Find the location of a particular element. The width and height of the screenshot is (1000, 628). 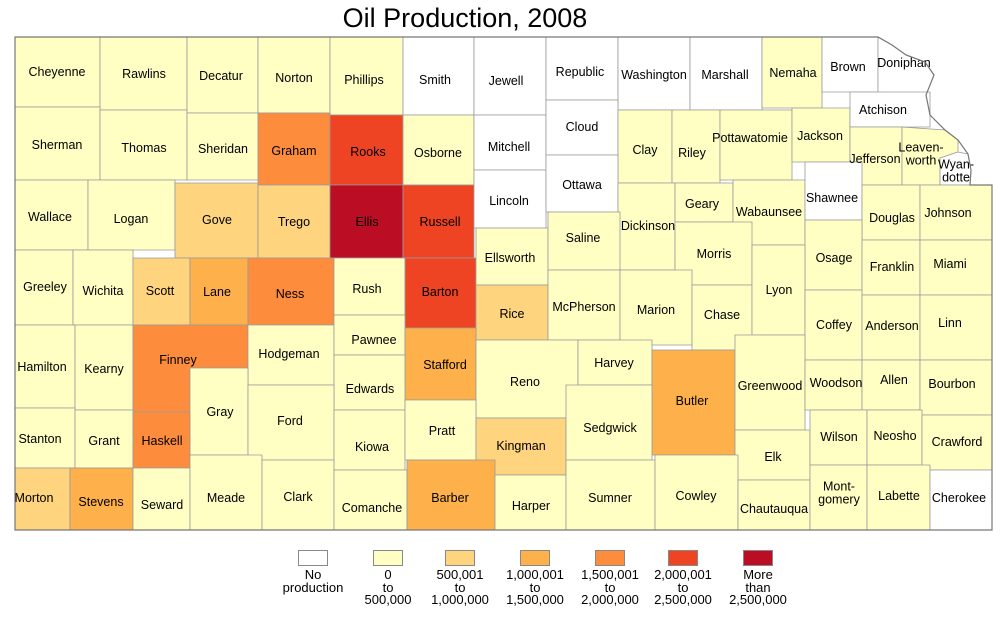

county-label-wabaunsee: Wabaunsee is located at coordinates (769, 212).